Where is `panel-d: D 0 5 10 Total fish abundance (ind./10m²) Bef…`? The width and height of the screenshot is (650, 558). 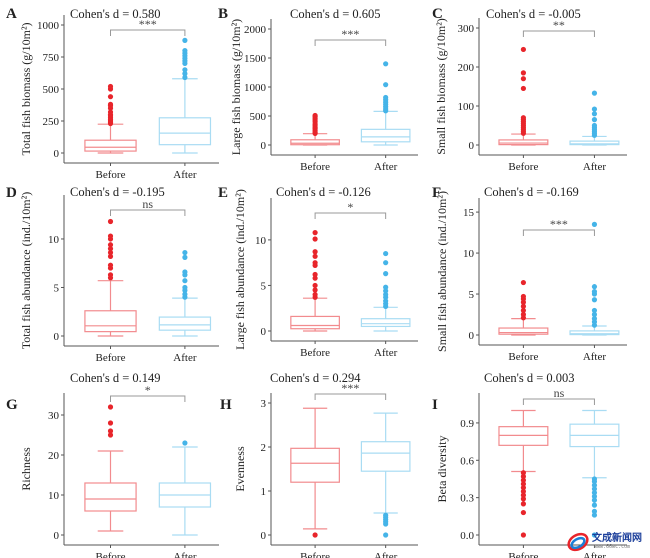
panel-d: D 0 5 10 Total fish abundance (ind./10m²) Bef… is located at coordinates (112, 274).